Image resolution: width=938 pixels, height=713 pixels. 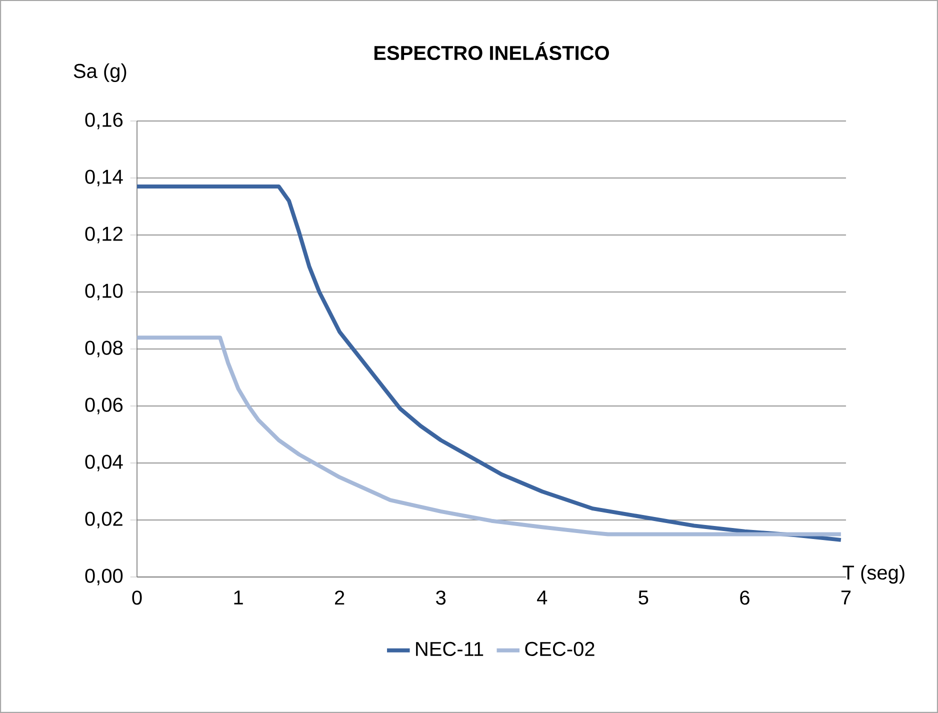 What do you see at coordinates (104, 178) in the screenshot?
I see `y-tick-label: 0,14` at bounding box center [104, 178].